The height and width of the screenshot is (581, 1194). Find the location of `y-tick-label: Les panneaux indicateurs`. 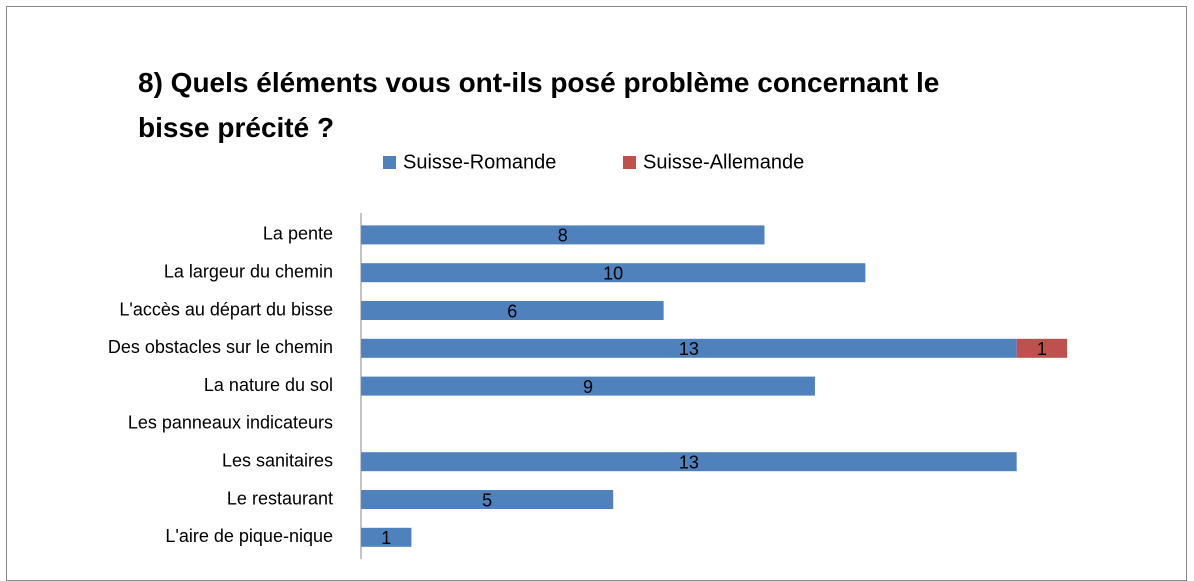

y-tick-label: Les panneaux indicateurs is located at coordinates (230, 423).